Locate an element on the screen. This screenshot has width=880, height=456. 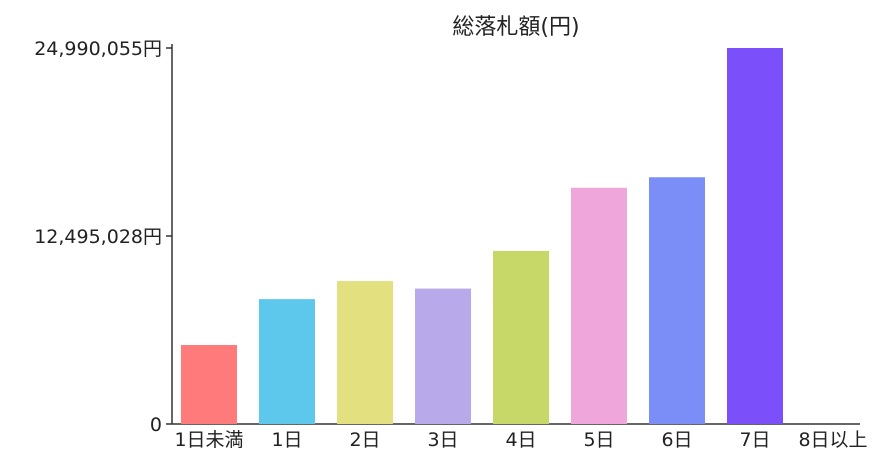
chart-title: 総落札額(円) is located at coordinates (515, 27).